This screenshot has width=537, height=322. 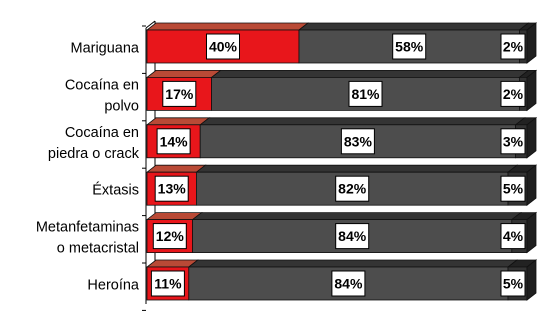 I want to click on data-label: 4%, so click(x=513, y=236).